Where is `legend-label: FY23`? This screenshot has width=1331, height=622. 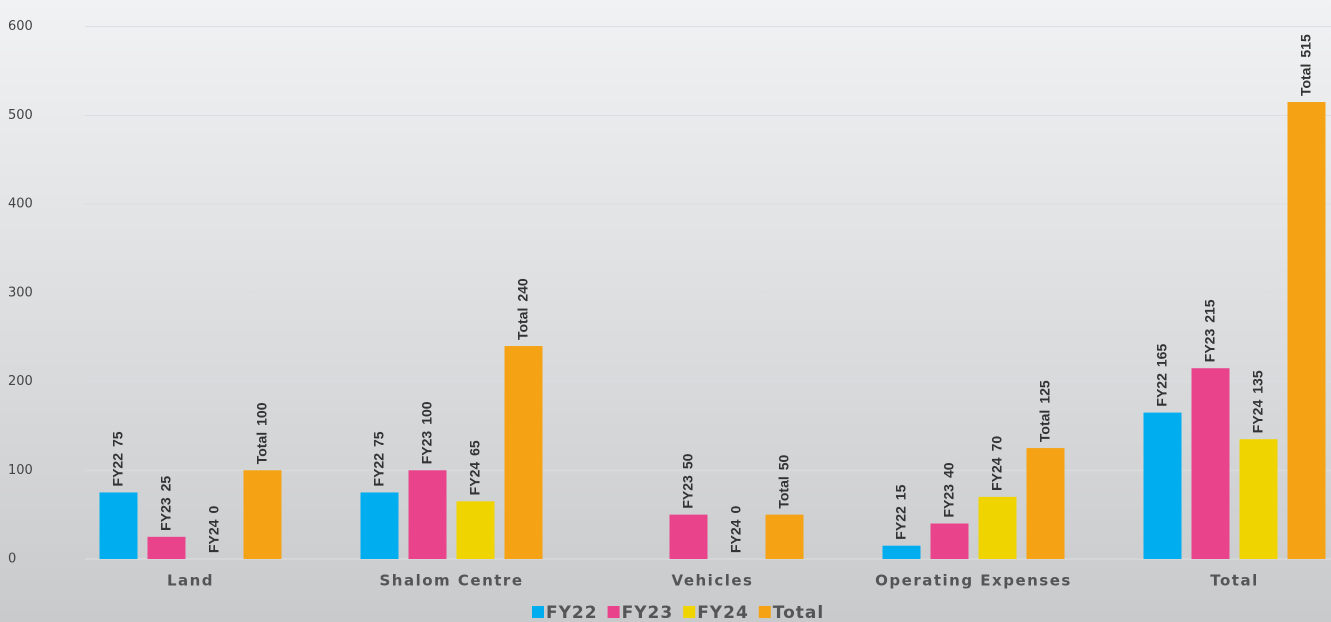 legend-label: FY23 is located at coordinates (648, 612).